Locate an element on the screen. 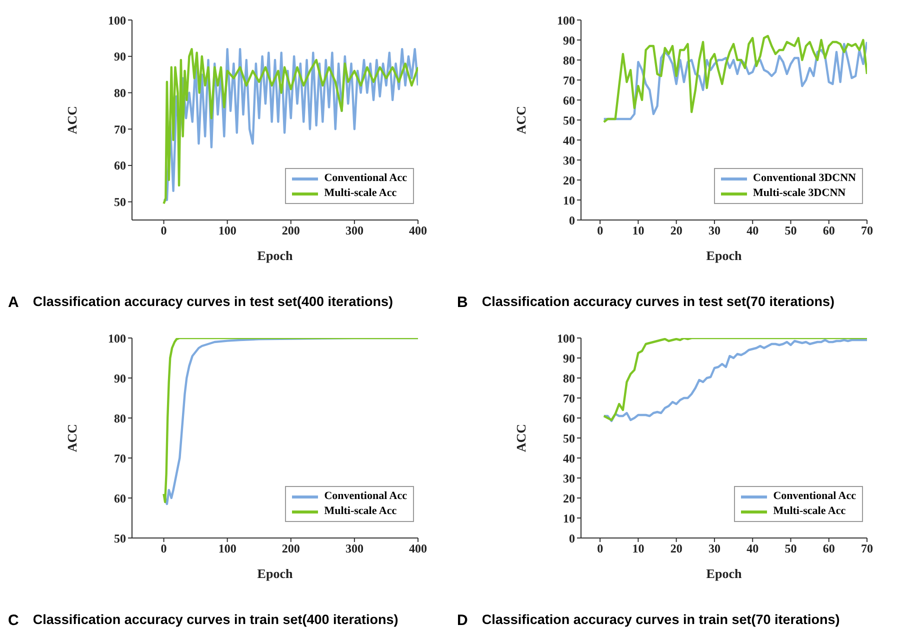 The height and width of the screenshot is (644, 914). text: A is located at coordinates (13, 302).